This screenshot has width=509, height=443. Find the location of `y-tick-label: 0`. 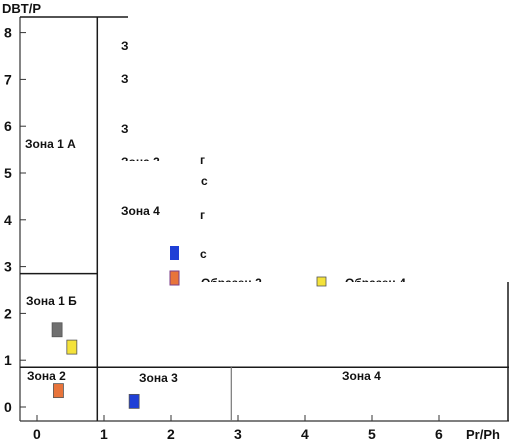

y-tick-label: 0 is located at coordinates (8, 407).